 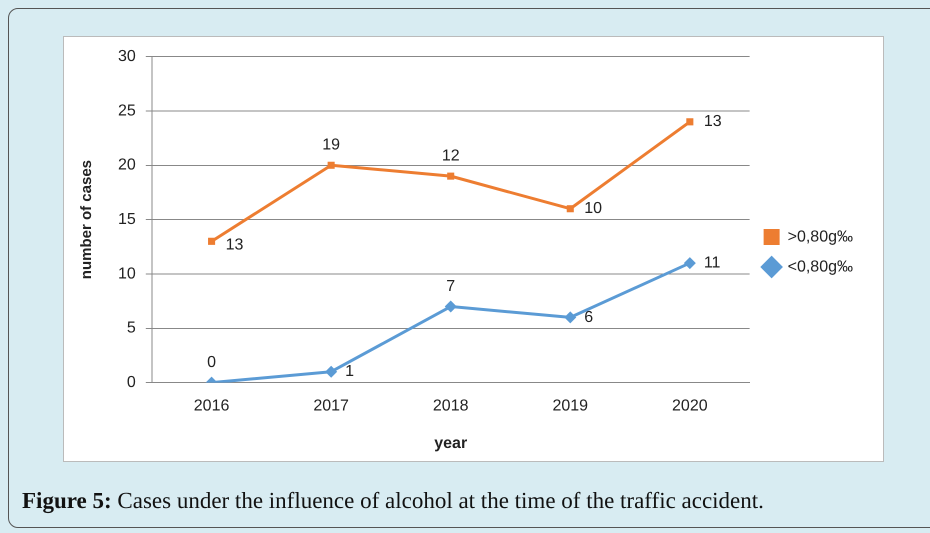 I want to click on legend-label: <0,80g‰, so click(x=821, y=267).